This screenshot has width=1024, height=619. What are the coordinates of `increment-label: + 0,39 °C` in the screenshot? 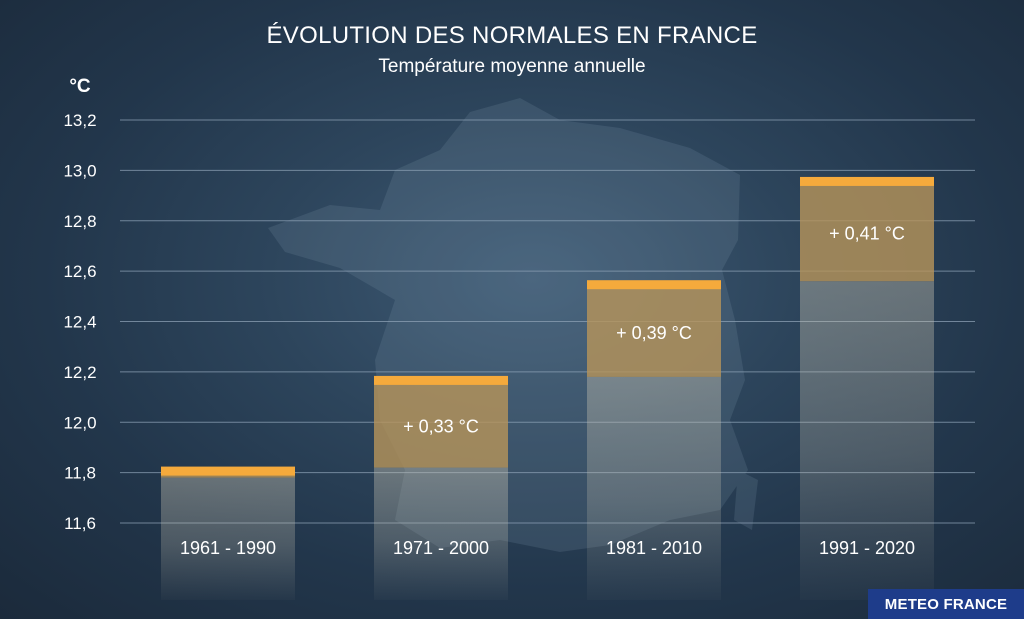 It's located at (654, 333).